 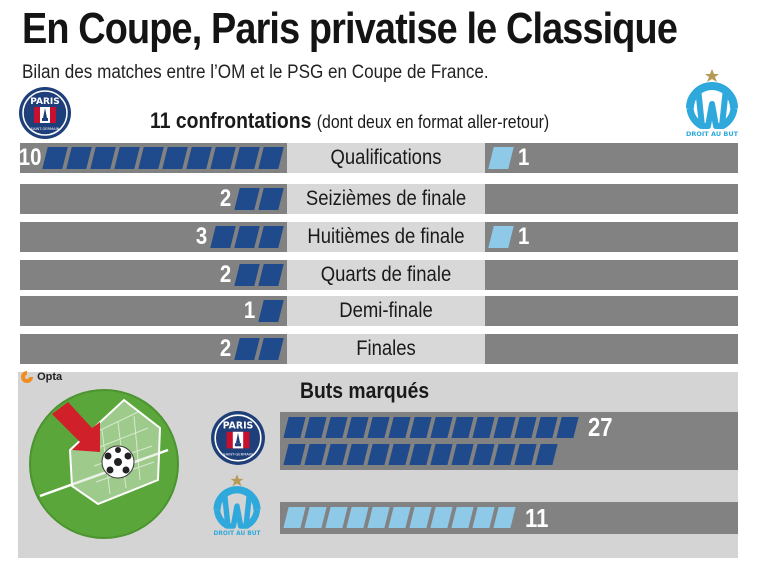 I want to click on goals-title: Buts marqués, so click(x=365, y=390).